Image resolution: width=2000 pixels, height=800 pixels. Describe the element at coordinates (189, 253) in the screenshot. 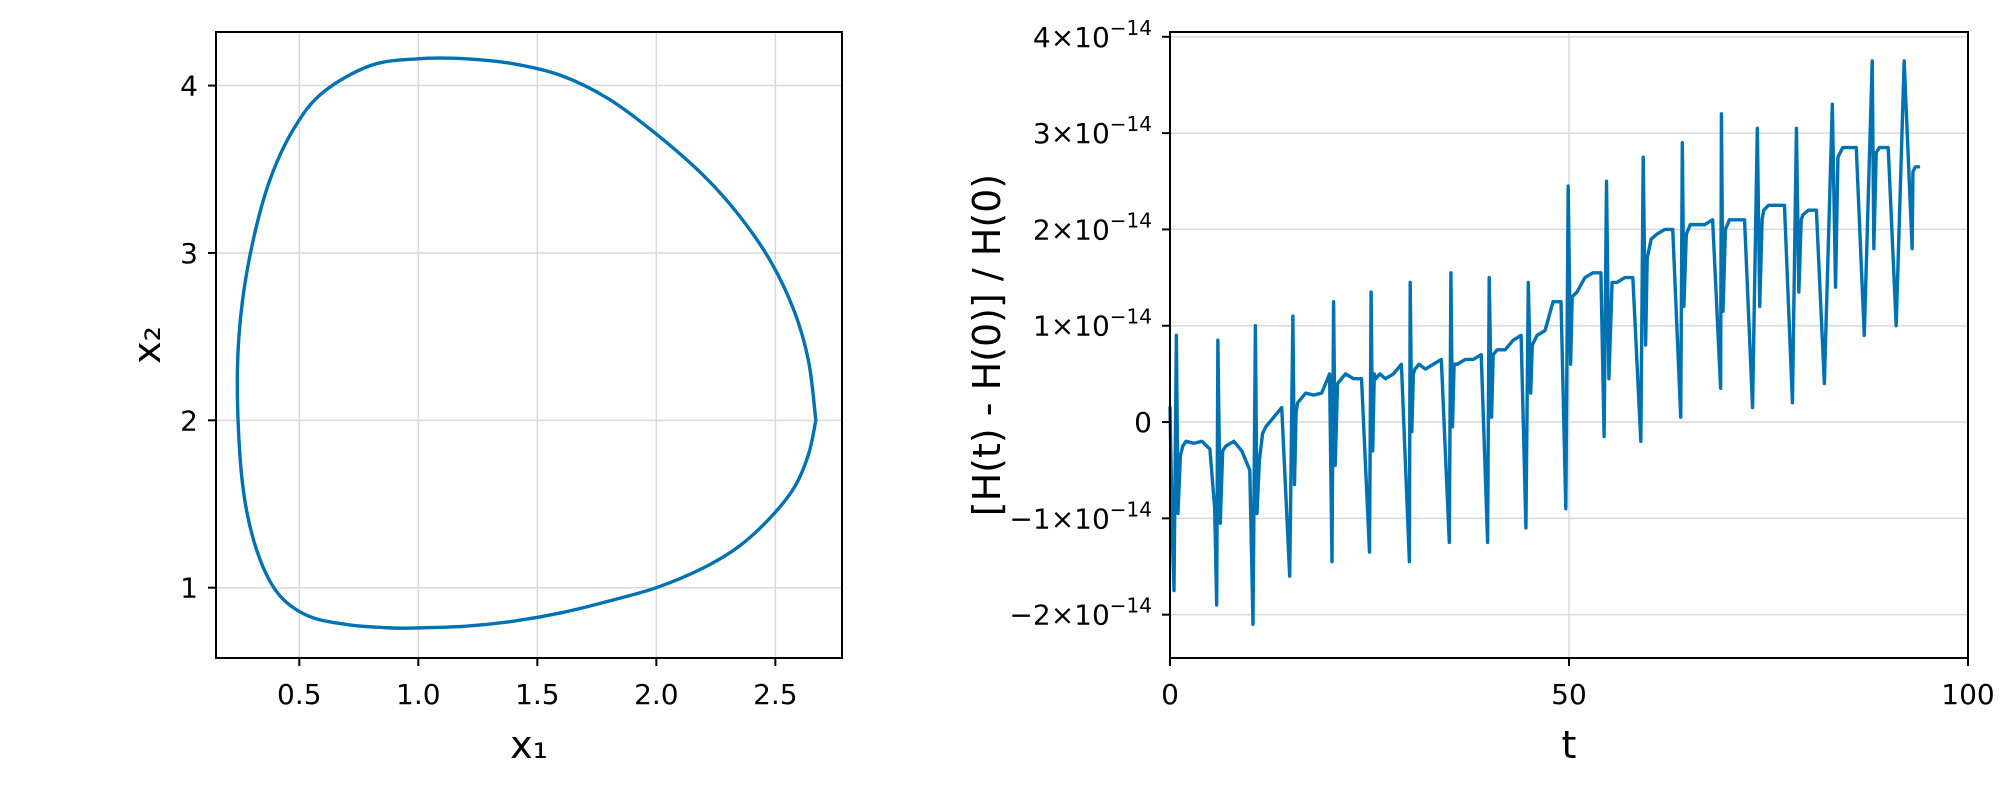

I see `y-tick-label: 3` at that location.